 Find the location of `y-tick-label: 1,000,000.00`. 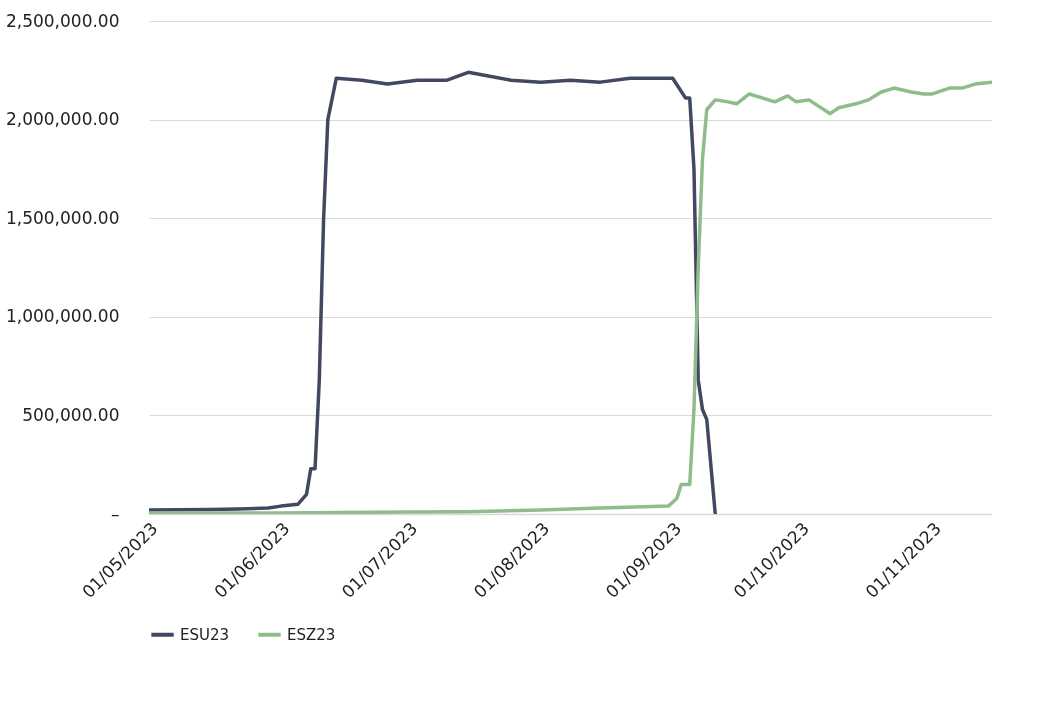

y-tick-label: 1,000,000.00 is located at coordinates (62, 316).